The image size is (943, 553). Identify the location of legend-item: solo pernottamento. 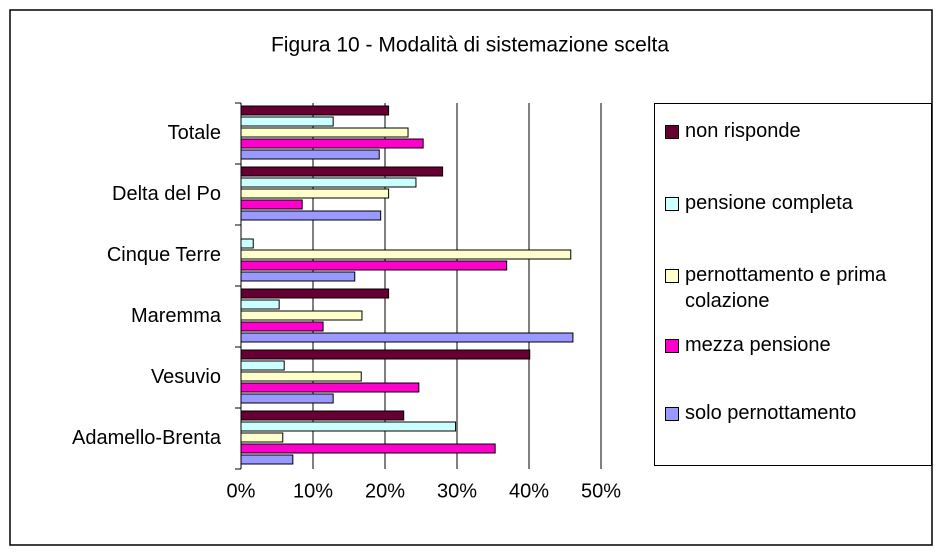
(796, 413).